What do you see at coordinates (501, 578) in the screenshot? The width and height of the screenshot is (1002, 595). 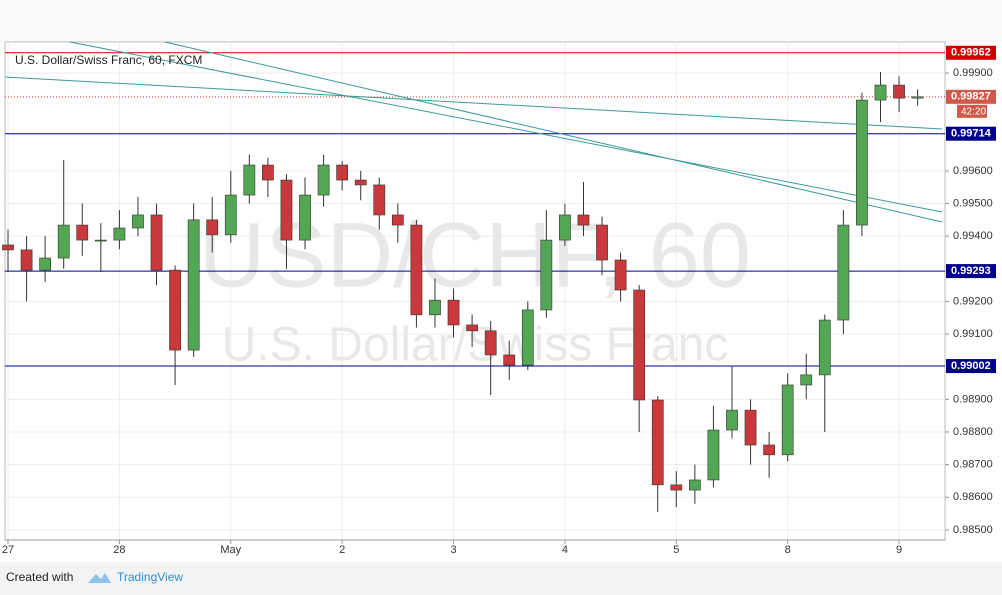 I see `footer-bar` at bounding box center [501, 578].